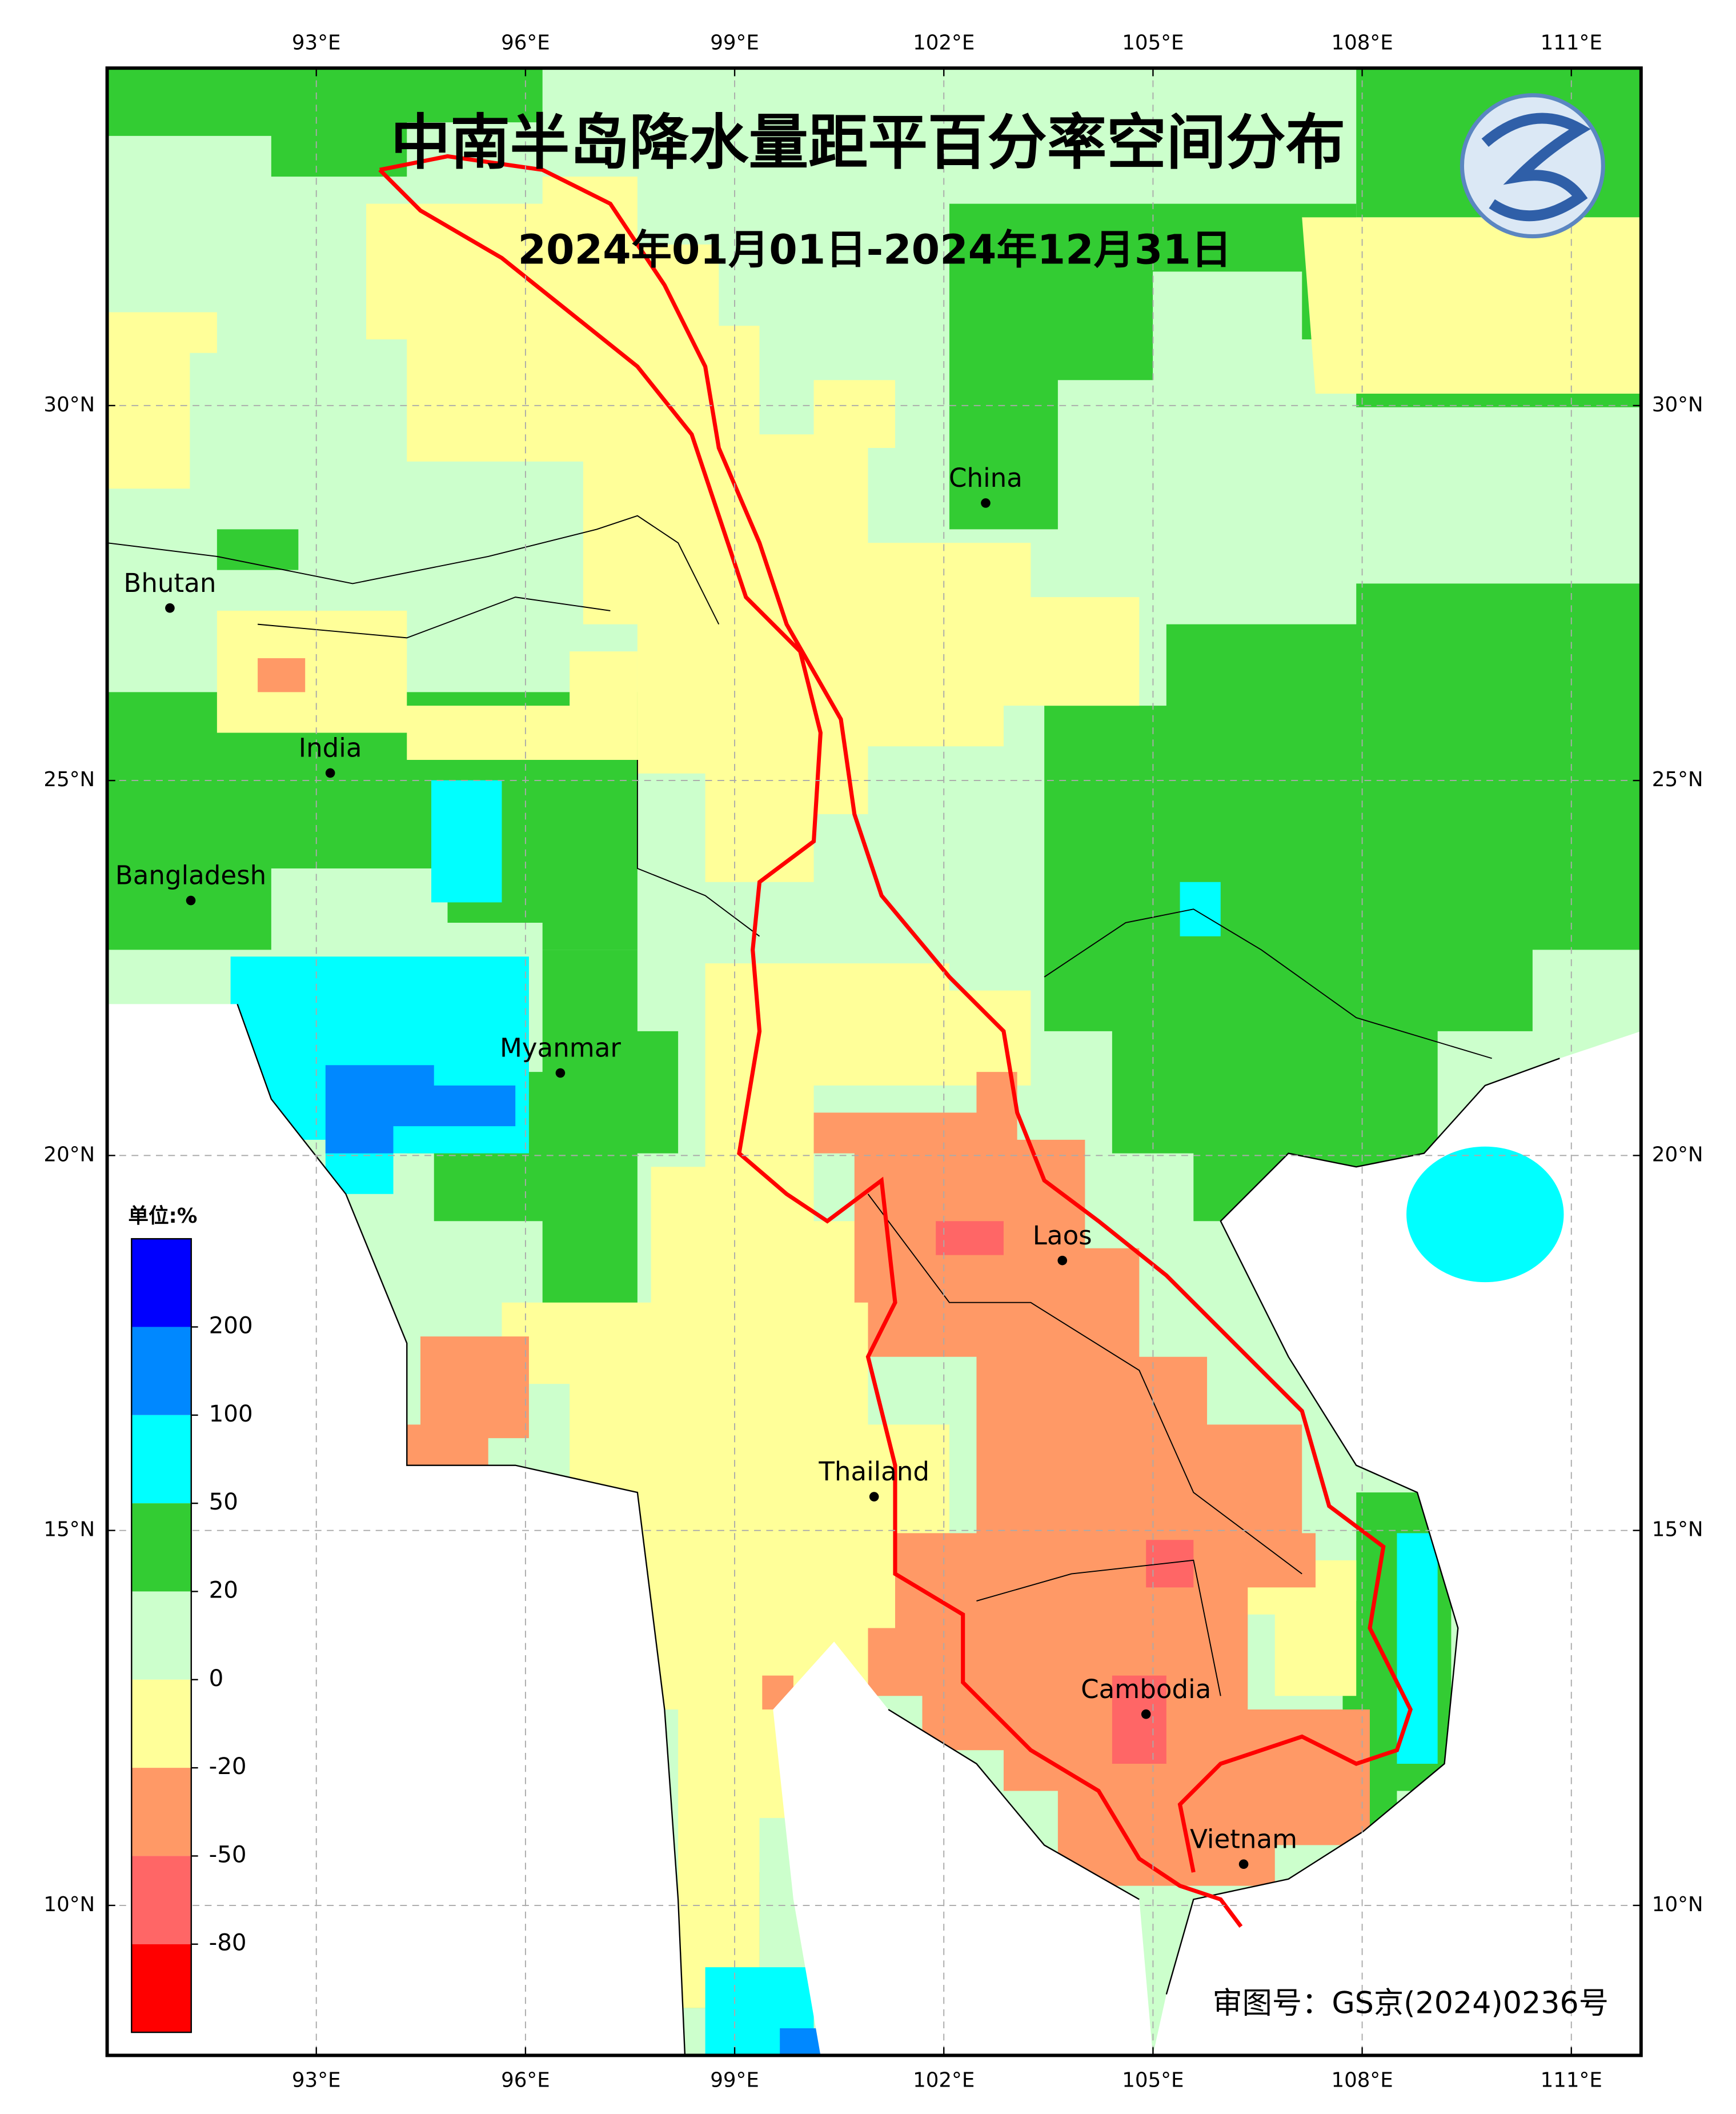 This screenshot has height=2114, width=1736. Describe the element at coordinates (1062, 1235) in the screenshot. I see `country-label: Laos` at that location.